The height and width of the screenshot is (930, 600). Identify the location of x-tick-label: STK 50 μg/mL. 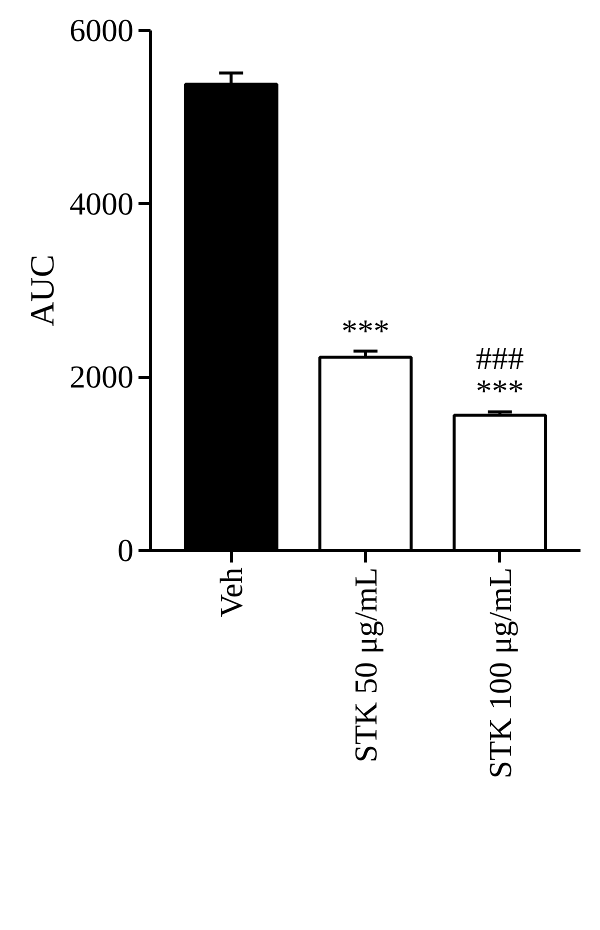
(366, 665).